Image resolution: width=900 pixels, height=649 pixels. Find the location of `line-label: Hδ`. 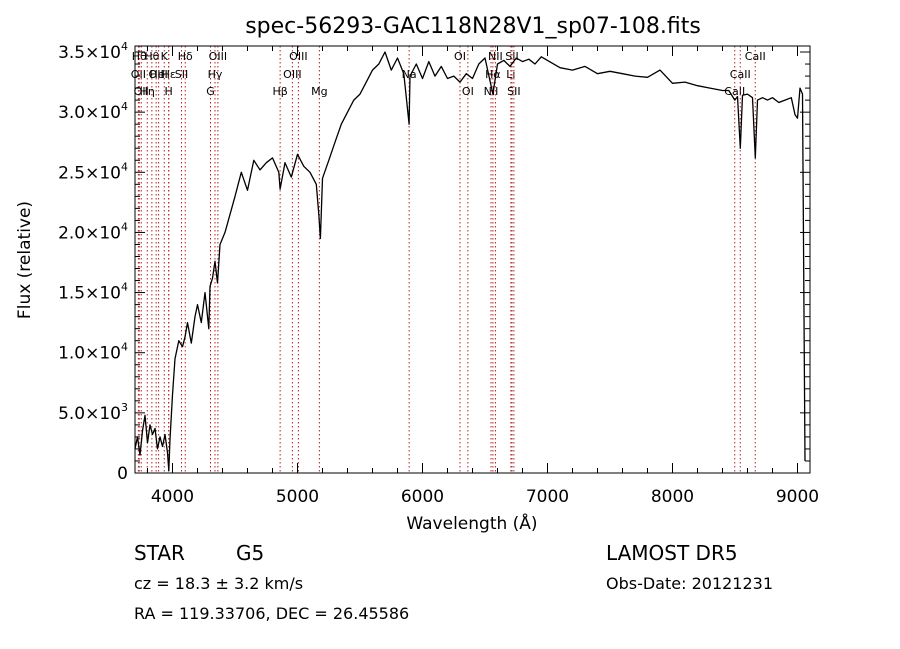

line-label: Hδ is located at coordinates (185, 56).